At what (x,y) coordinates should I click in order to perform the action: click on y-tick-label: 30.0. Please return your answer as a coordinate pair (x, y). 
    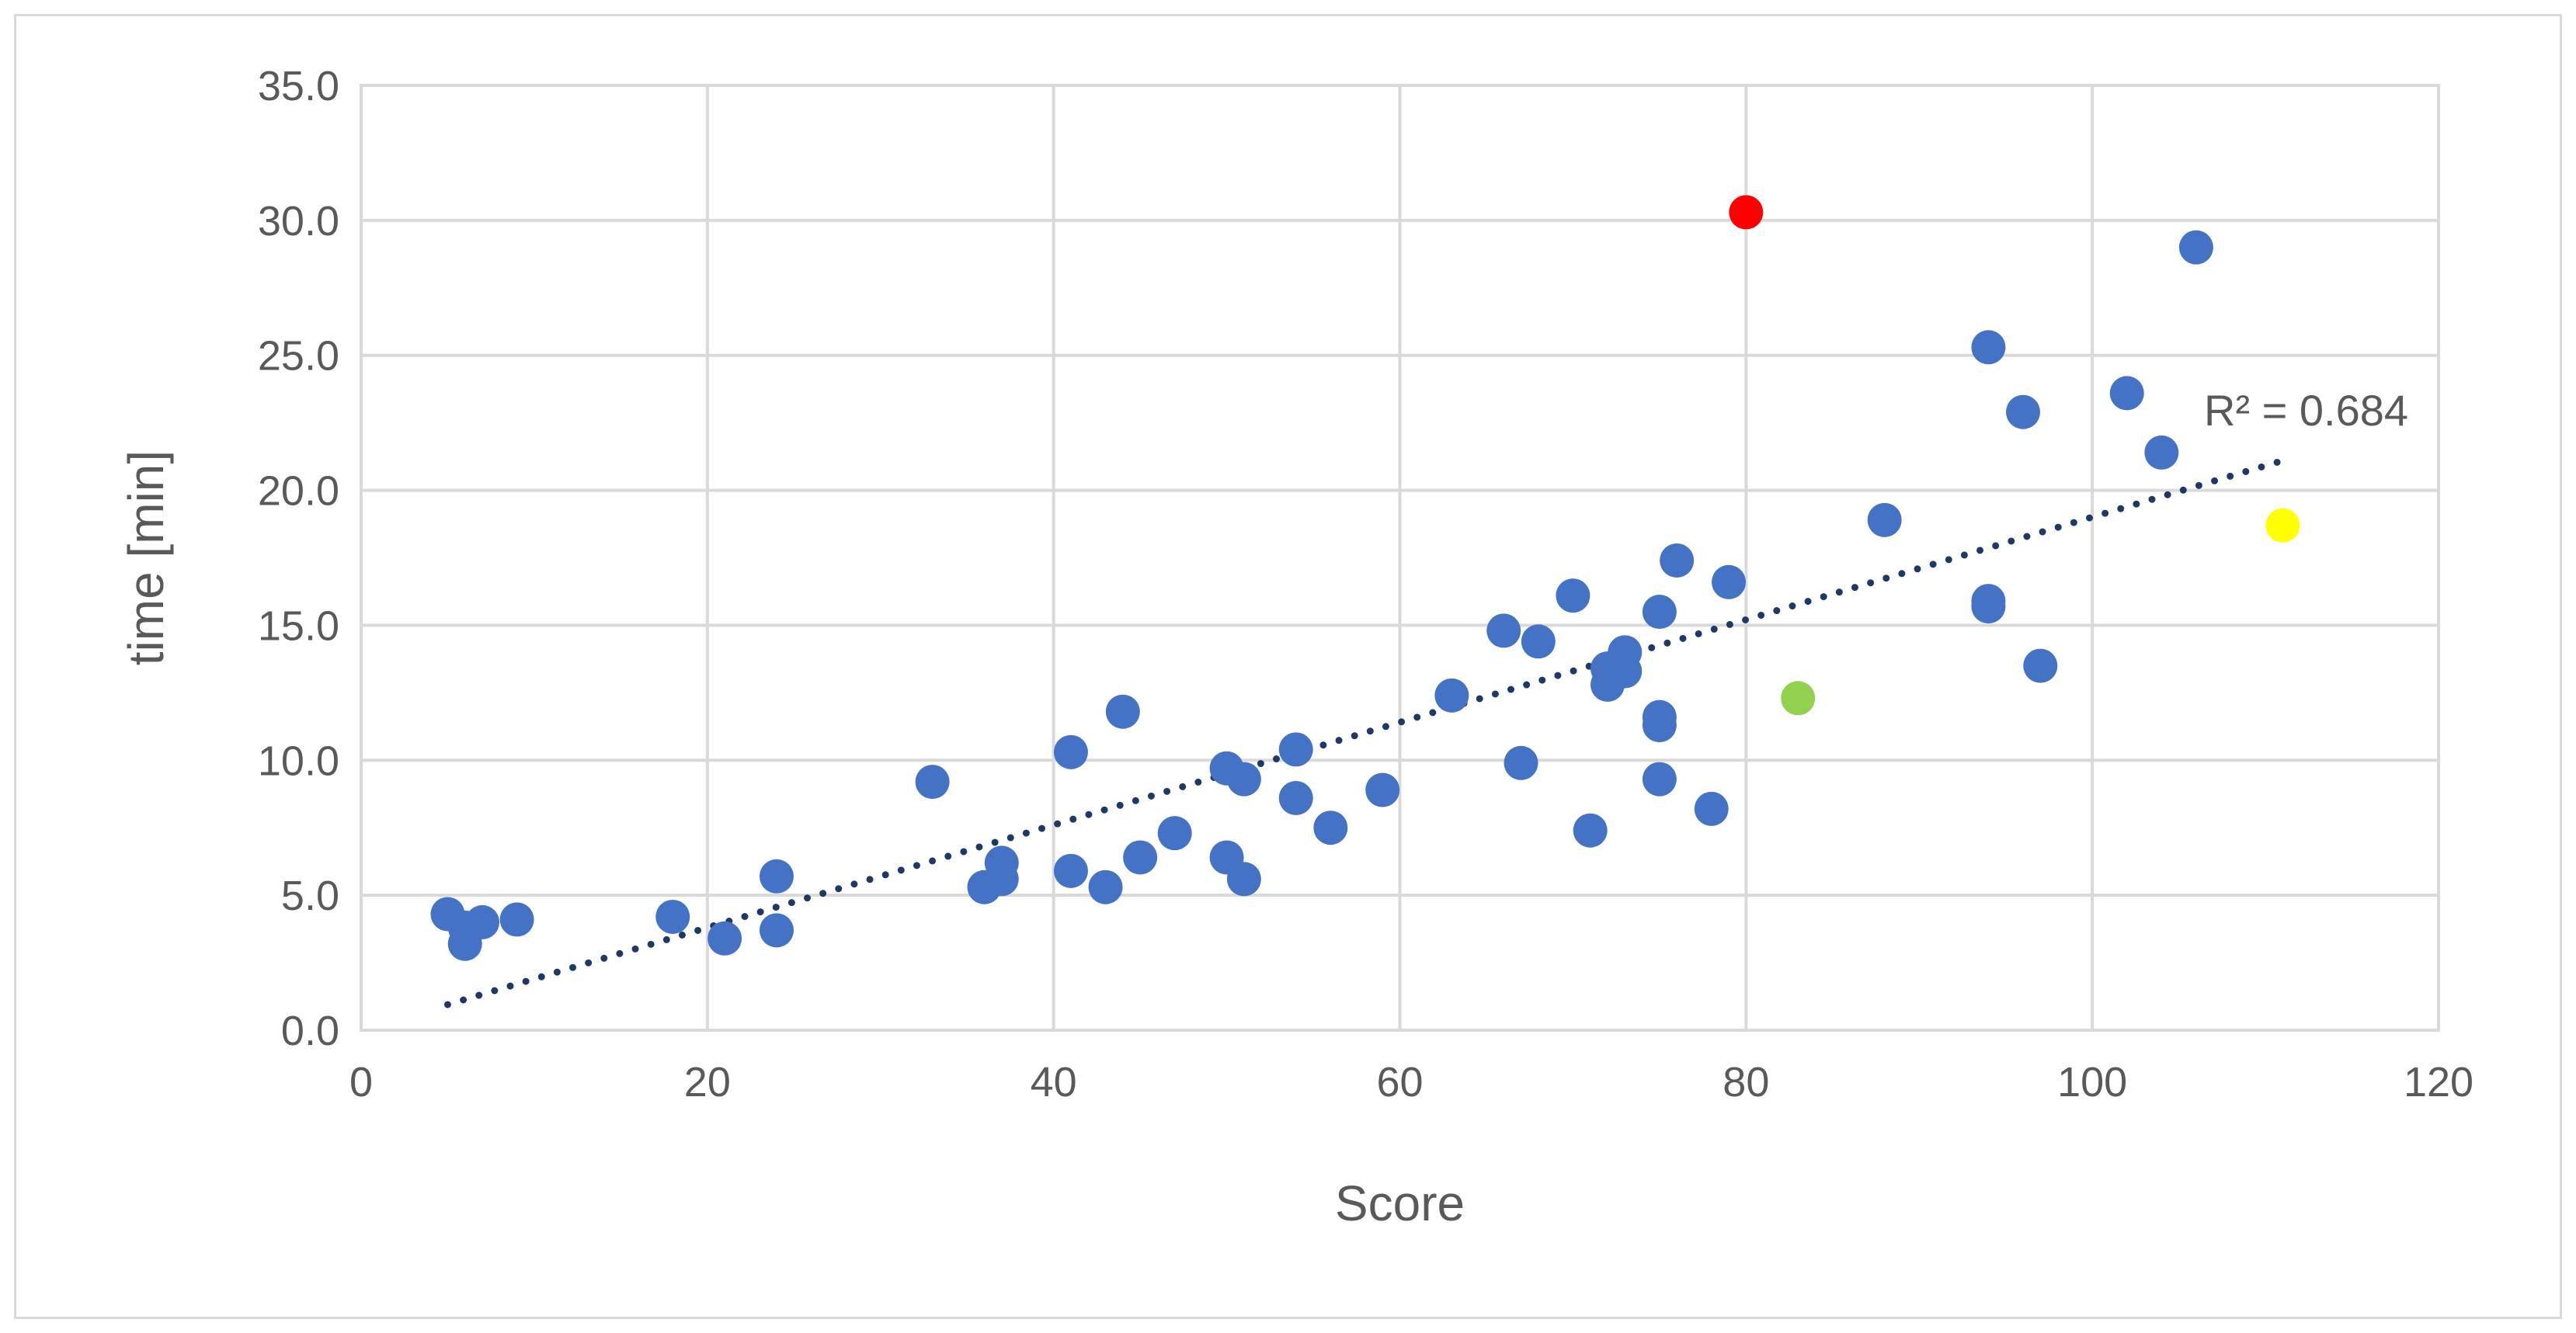
    Looking at the image, I should click on (298, 221).